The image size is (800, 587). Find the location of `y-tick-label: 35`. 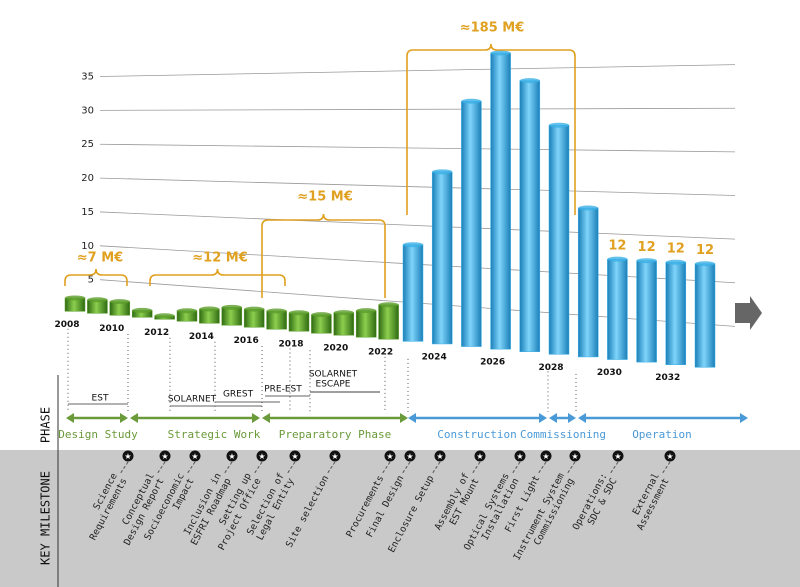

y-tick-label: 35 is located at coordinates (87, 77).